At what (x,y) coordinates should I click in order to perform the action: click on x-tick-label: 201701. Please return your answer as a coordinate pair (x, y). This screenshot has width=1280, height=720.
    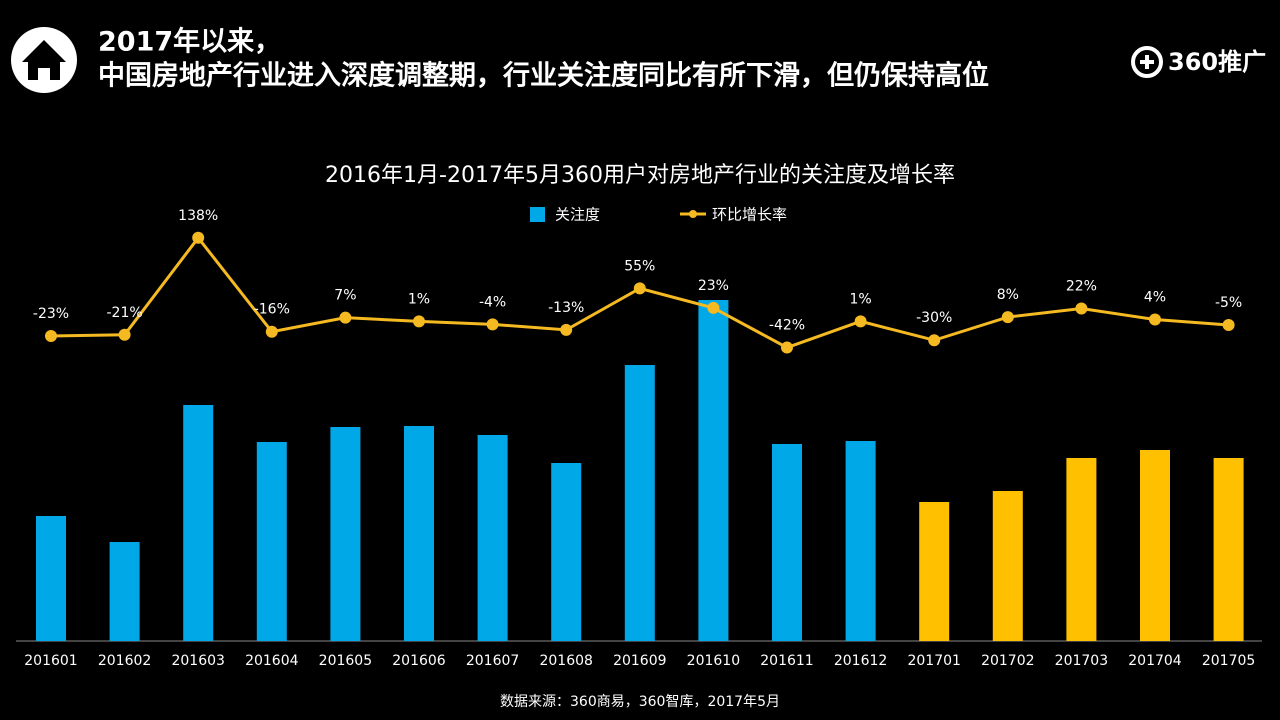
    Looking at the image, I should click on (933, 661).